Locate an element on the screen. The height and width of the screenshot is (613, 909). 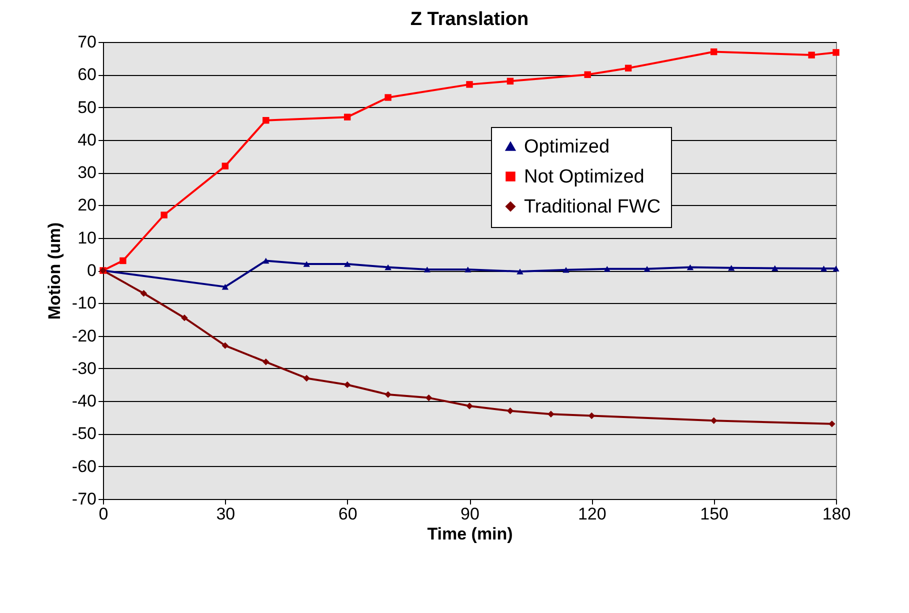
chart-title: Z Translation is located at coordinates (469, 19).